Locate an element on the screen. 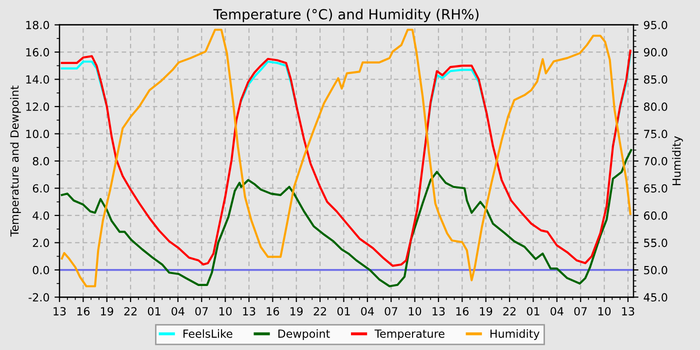 The image size is (700, 350). y-tick-label: 18.0 is located at coordinates (38, 25).